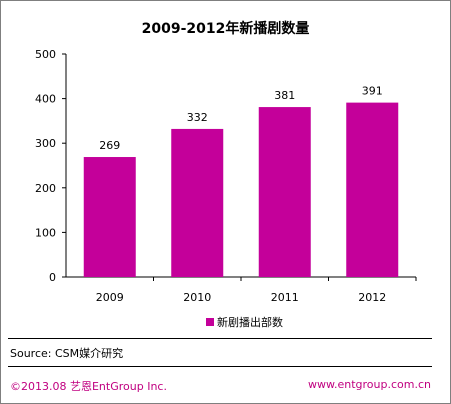 The height and width of the screenshot is (404, 451). What do you see at coordinates (372, 297) in the screenshot?
I see `x-tick-label-2012: 2012` at bounding box center [372, 297].